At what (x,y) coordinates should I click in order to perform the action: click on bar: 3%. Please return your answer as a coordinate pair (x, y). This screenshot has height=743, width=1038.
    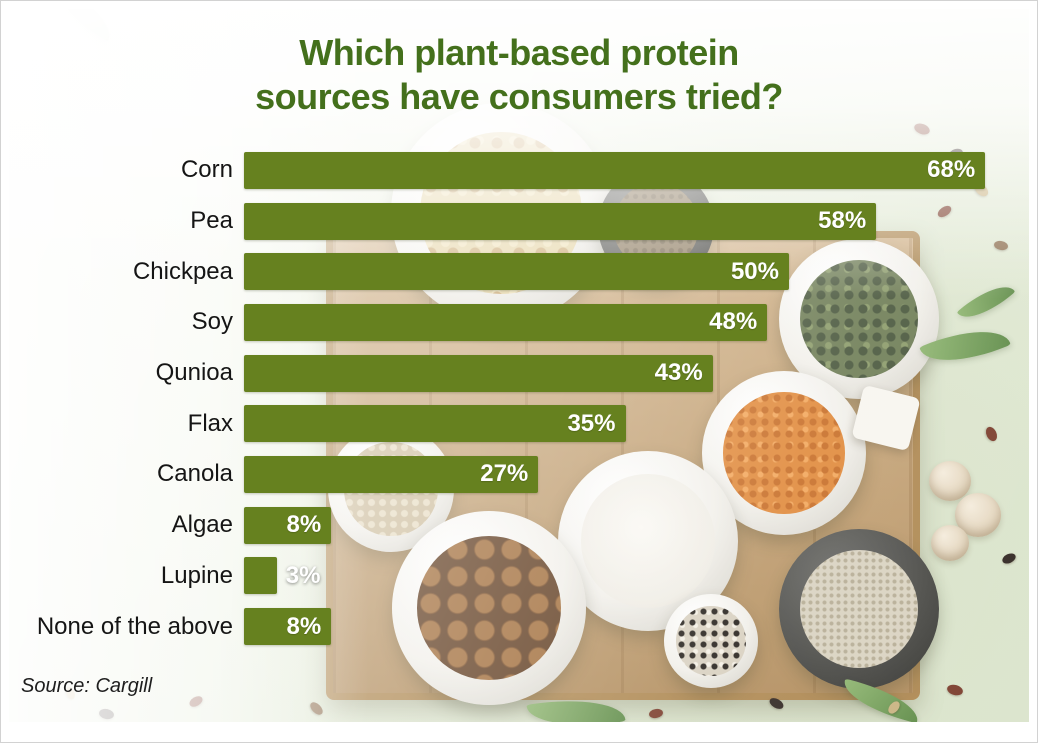
    Looking at the image, I should click on (282, 576).